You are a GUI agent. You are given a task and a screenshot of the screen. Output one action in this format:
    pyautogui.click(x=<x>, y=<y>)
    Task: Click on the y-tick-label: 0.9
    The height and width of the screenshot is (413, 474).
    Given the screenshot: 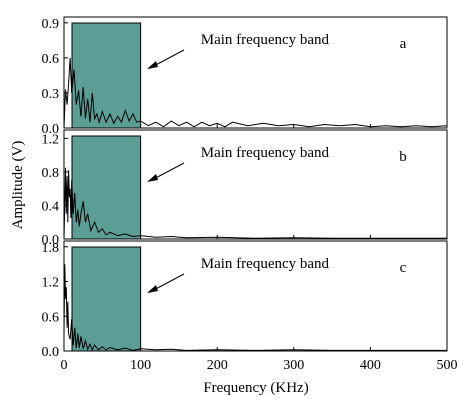 What is the action you would take?
    pyautogui.click(x=51, y=24)
    